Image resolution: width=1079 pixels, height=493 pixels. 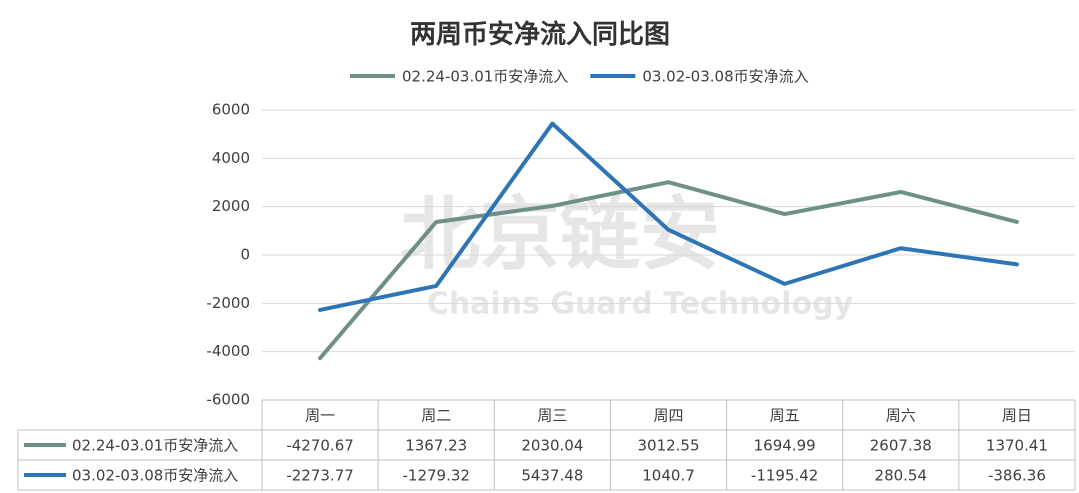 I want to click on x-tick-label: 周日, so click(x=1017, y=416).